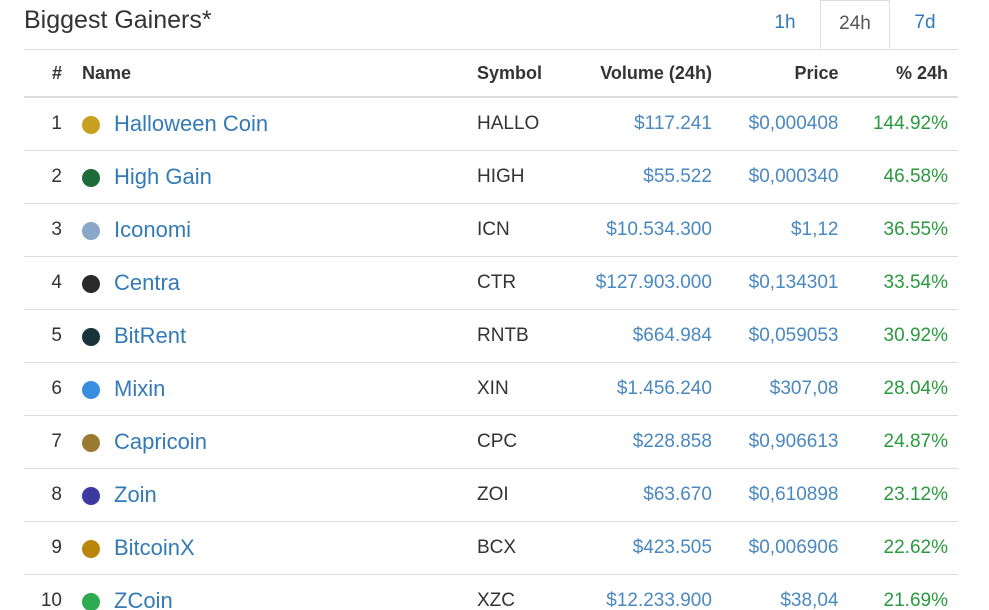 This screenshot has width=989, height=610. What do you see at coordinates (508, 123) in the screenshot?
I see `cell-text: HALLO` at bounding box center [508, 123].